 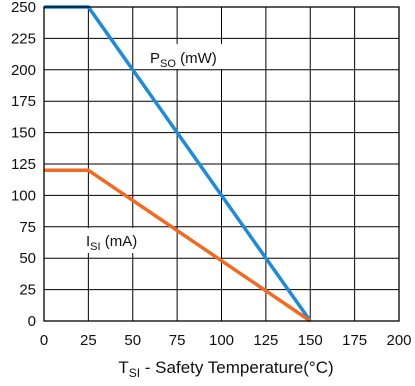 What do you see at coordinates (354, 340) in the screenshot?
I see `x-tick-label: 175` at bounding box center [354, 340].